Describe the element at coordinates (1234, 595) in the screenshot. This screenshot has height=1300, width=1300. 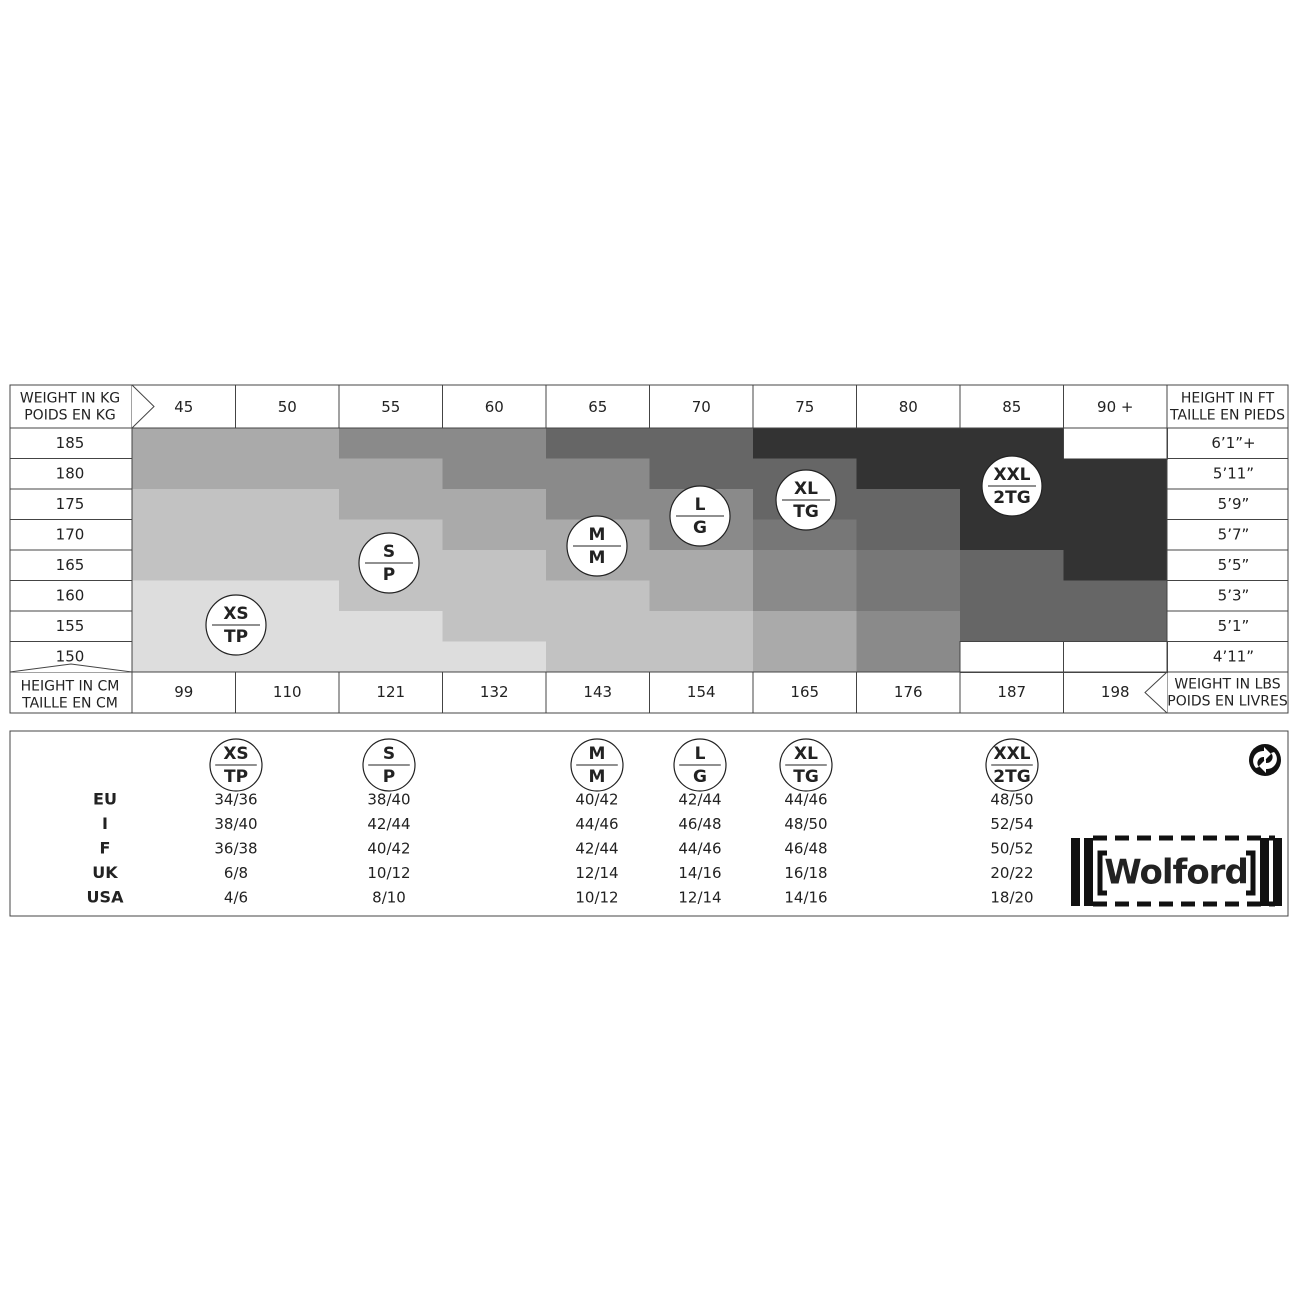
I see `ft-label: 5’3”` at that location.